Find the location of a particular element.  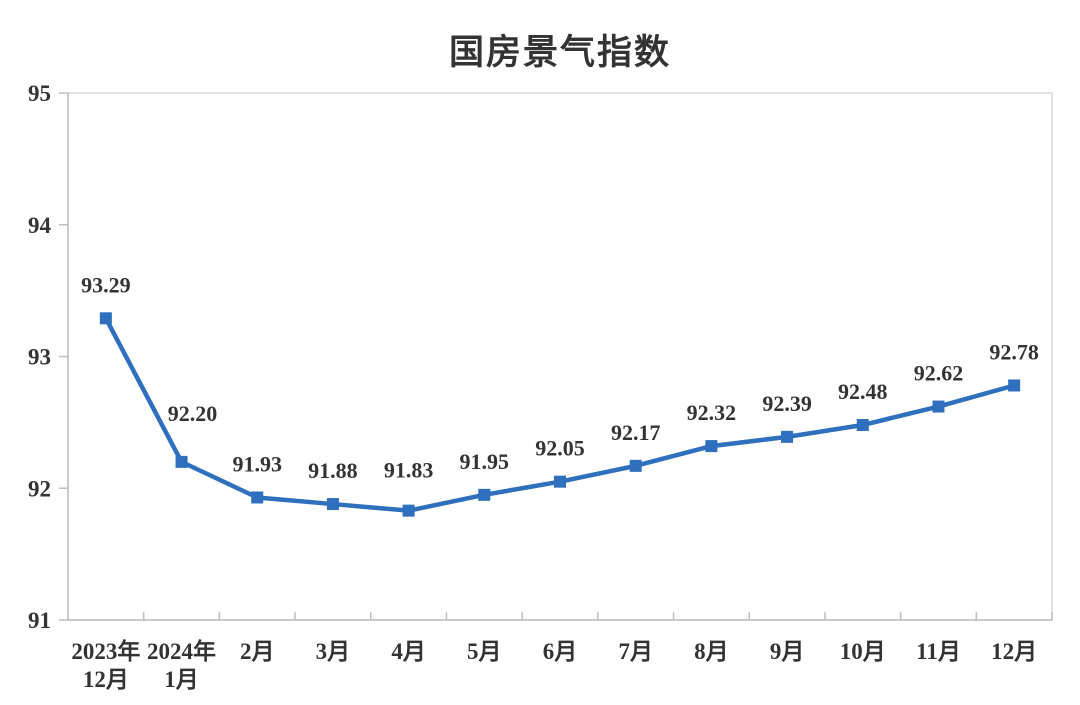

x-axis-label: 10月 is located at coordinates (863, 651).